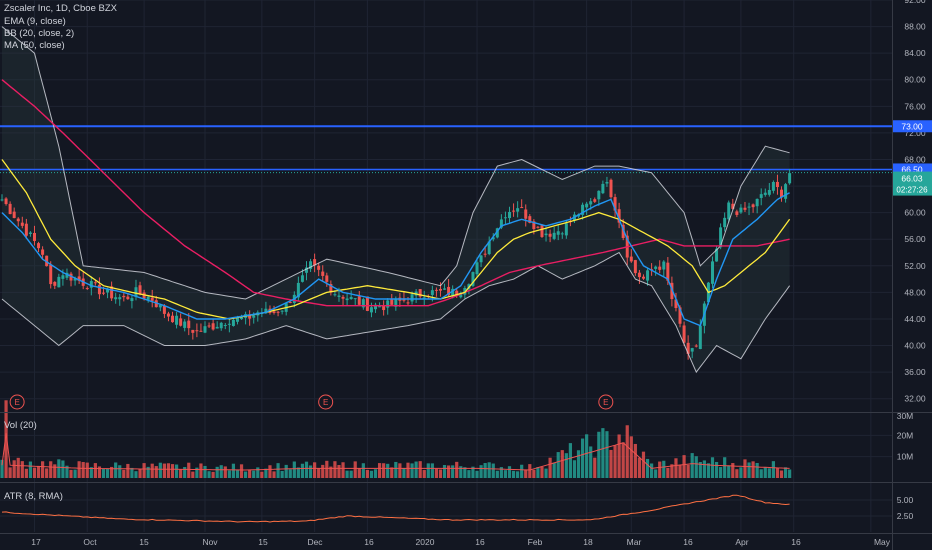  What do you see at coordinates (20, 425) in the screenshot?
I see `legend-volume: Vol (20)` at bounding box center [20, 425].